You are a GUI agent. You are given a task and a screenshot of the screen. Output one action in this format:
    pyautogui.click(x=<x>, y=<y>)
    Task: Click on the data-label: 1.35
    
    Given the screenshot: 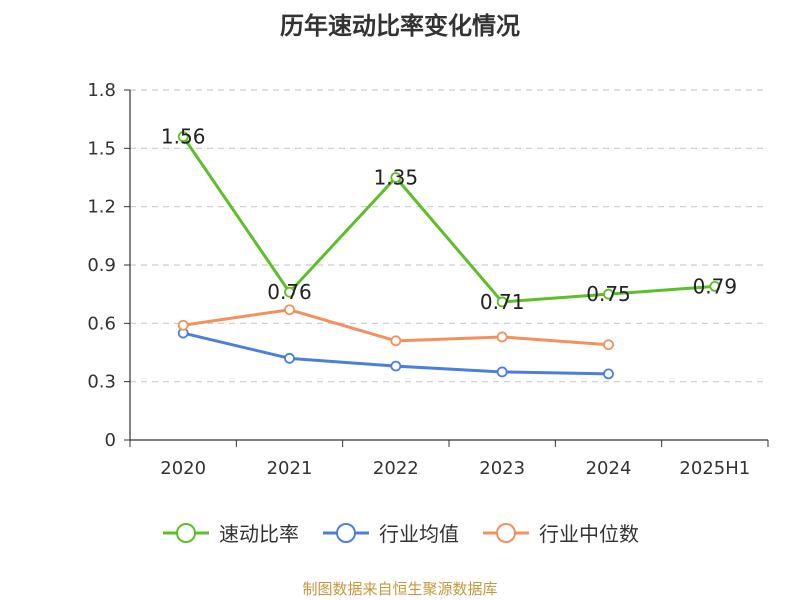 What is the action you would take?
    pyautogui.click(x=396, y=178)
    